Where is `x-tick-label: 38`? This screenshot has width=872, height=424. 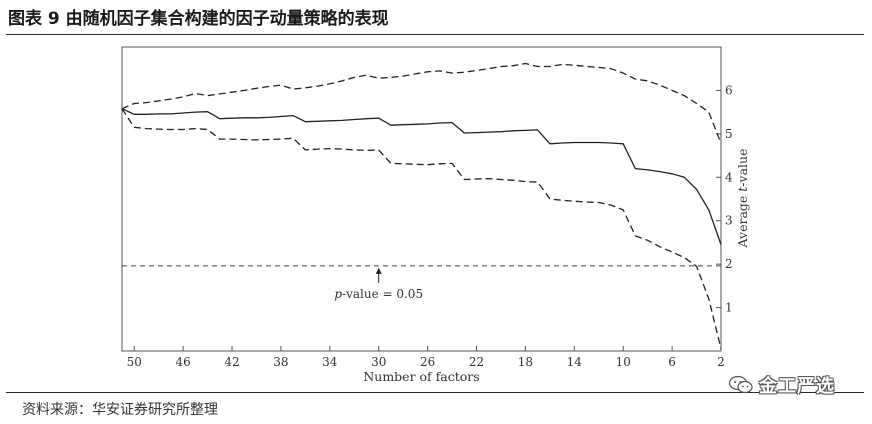 x-tick-label: 38 is located at coordinates (280, 362).